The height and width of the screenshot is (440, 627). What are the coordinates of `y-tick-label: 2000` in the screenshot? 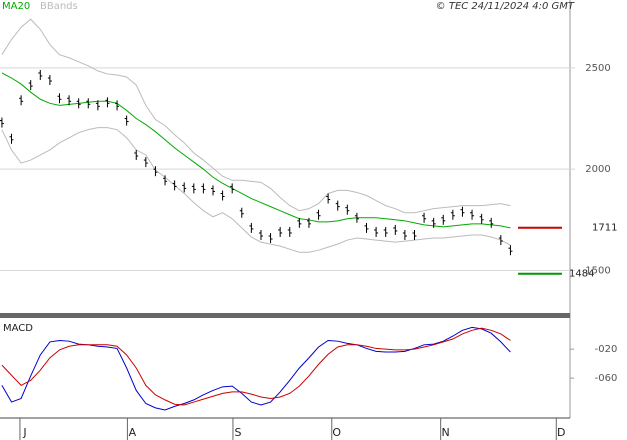 It's located at (597, 169).